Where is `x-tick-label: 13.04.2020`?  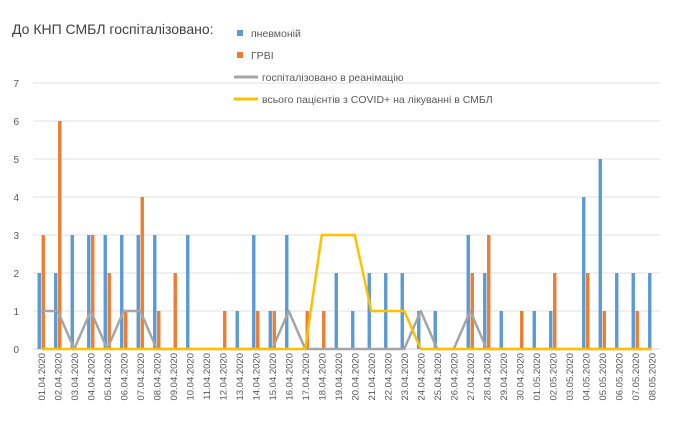
x-tick-label: 13.04.2020 is located at coordinates (240, 377).